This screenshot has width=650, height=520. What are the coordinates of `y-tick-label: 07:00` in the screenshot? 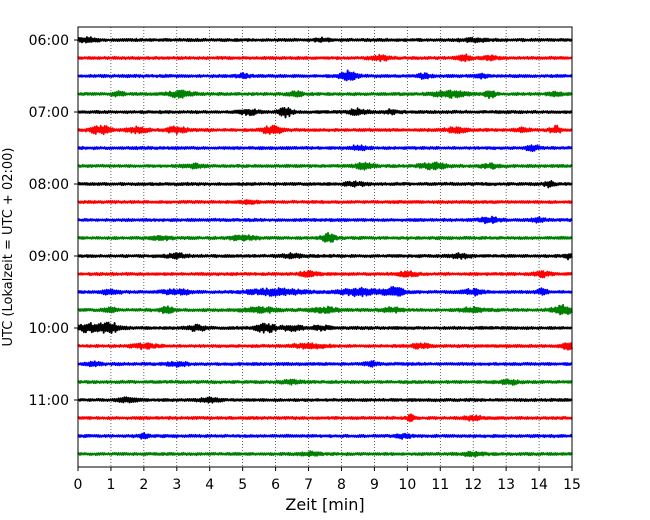 It's located at (49, 113).